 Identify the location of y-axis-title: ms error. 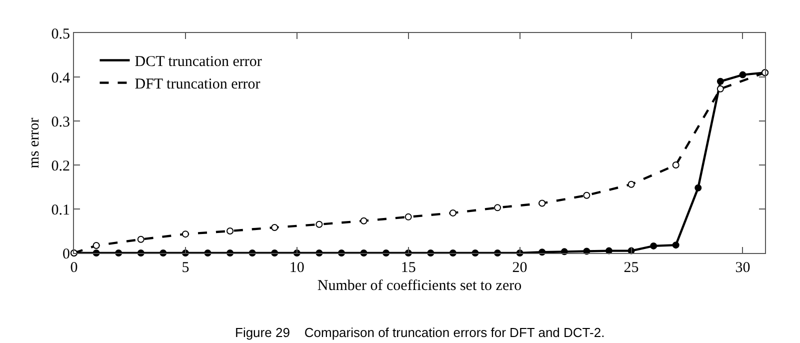
(34, 143).